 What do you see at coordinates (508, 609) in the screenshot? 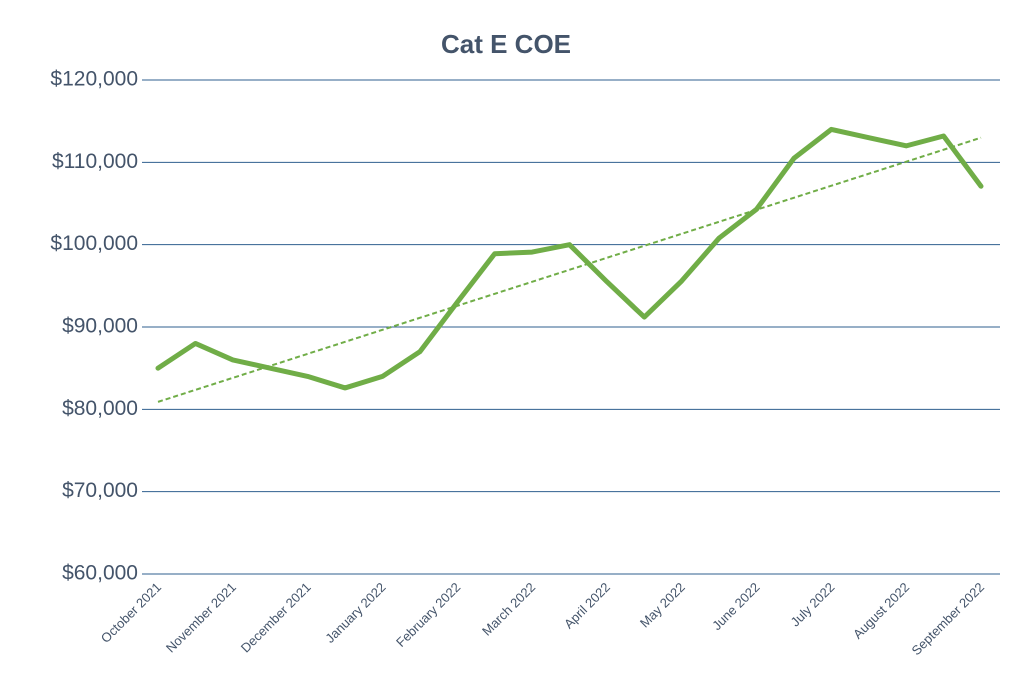
I see `x-tick-label: March 2022` at bounding box center [508, 609].